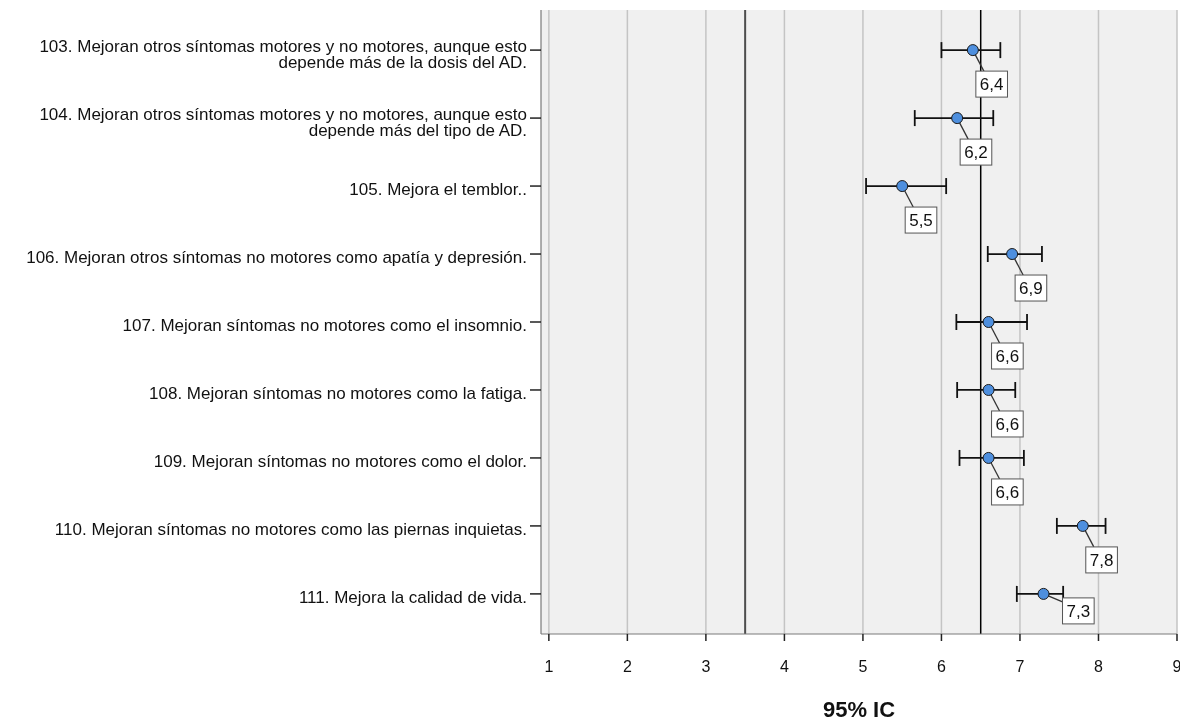 The image size is (1180, 722). Describe the element at coordinates (438, 190) in the screenshot. I see `y-tick-label: 105. Mejora el temblor..` at that location.